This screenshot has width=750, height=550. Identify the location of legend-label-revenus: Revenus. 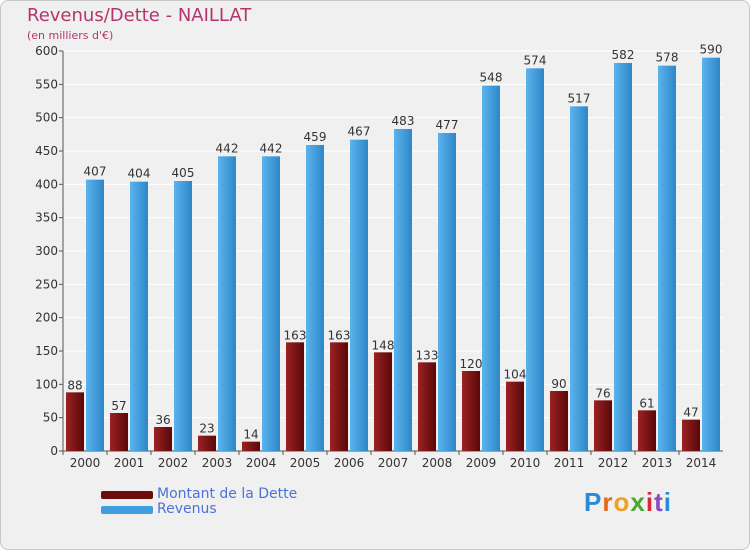
(187, 509).